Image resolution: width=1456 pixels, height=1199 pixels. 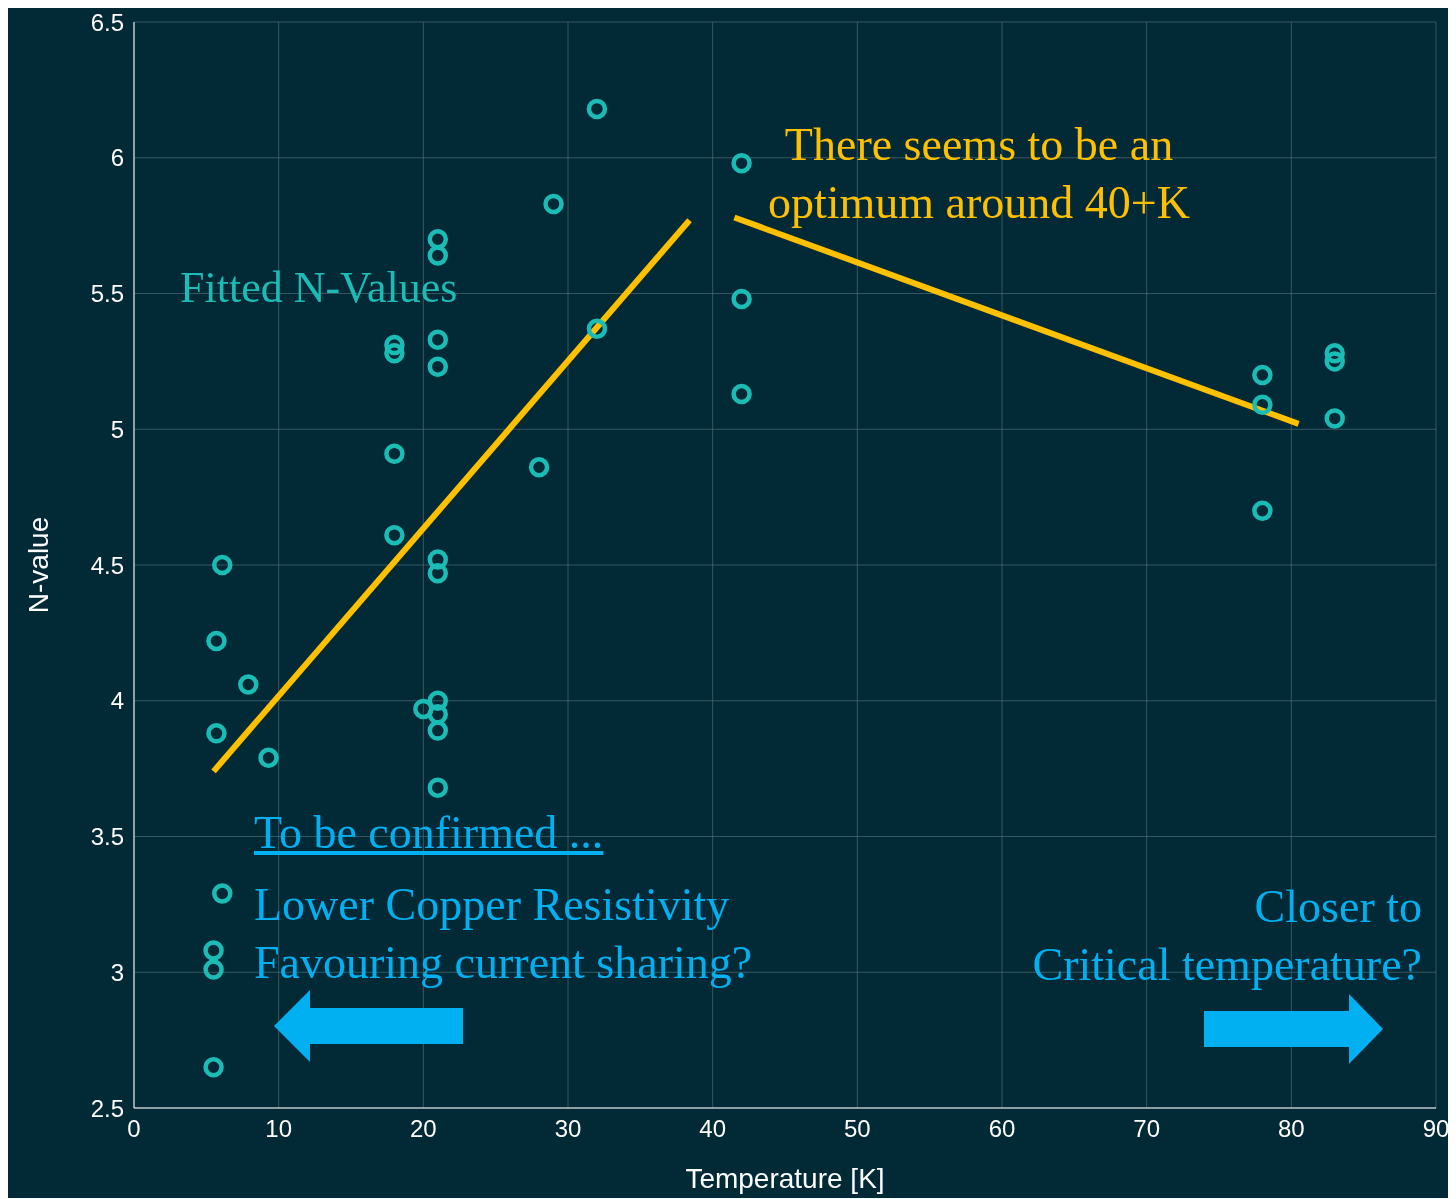 I want to click on x-tick-label: 80, so click(x=1291, y=1129).